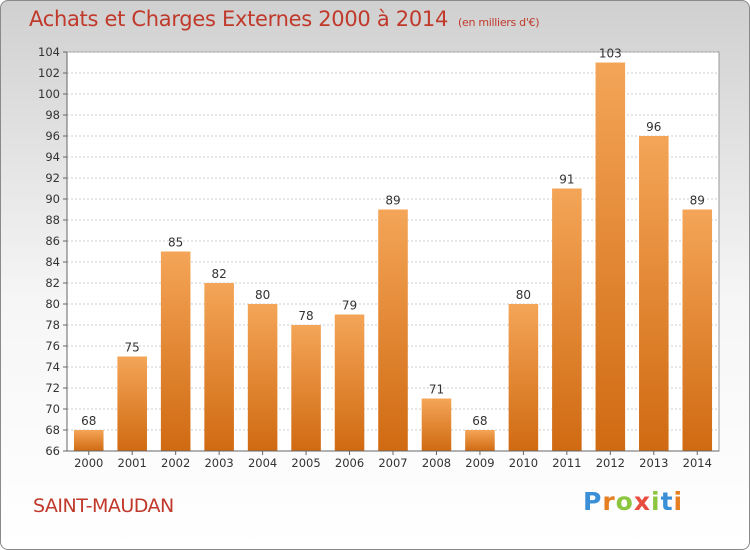 The height and width of the screenshot is (550, 750). I want to click on data-label: 91, so click(566, 180).